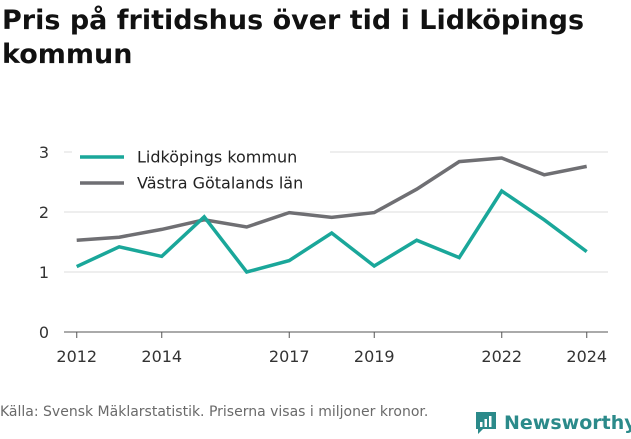  I want to click on x-tick-label: 2017, so click(289, 356).